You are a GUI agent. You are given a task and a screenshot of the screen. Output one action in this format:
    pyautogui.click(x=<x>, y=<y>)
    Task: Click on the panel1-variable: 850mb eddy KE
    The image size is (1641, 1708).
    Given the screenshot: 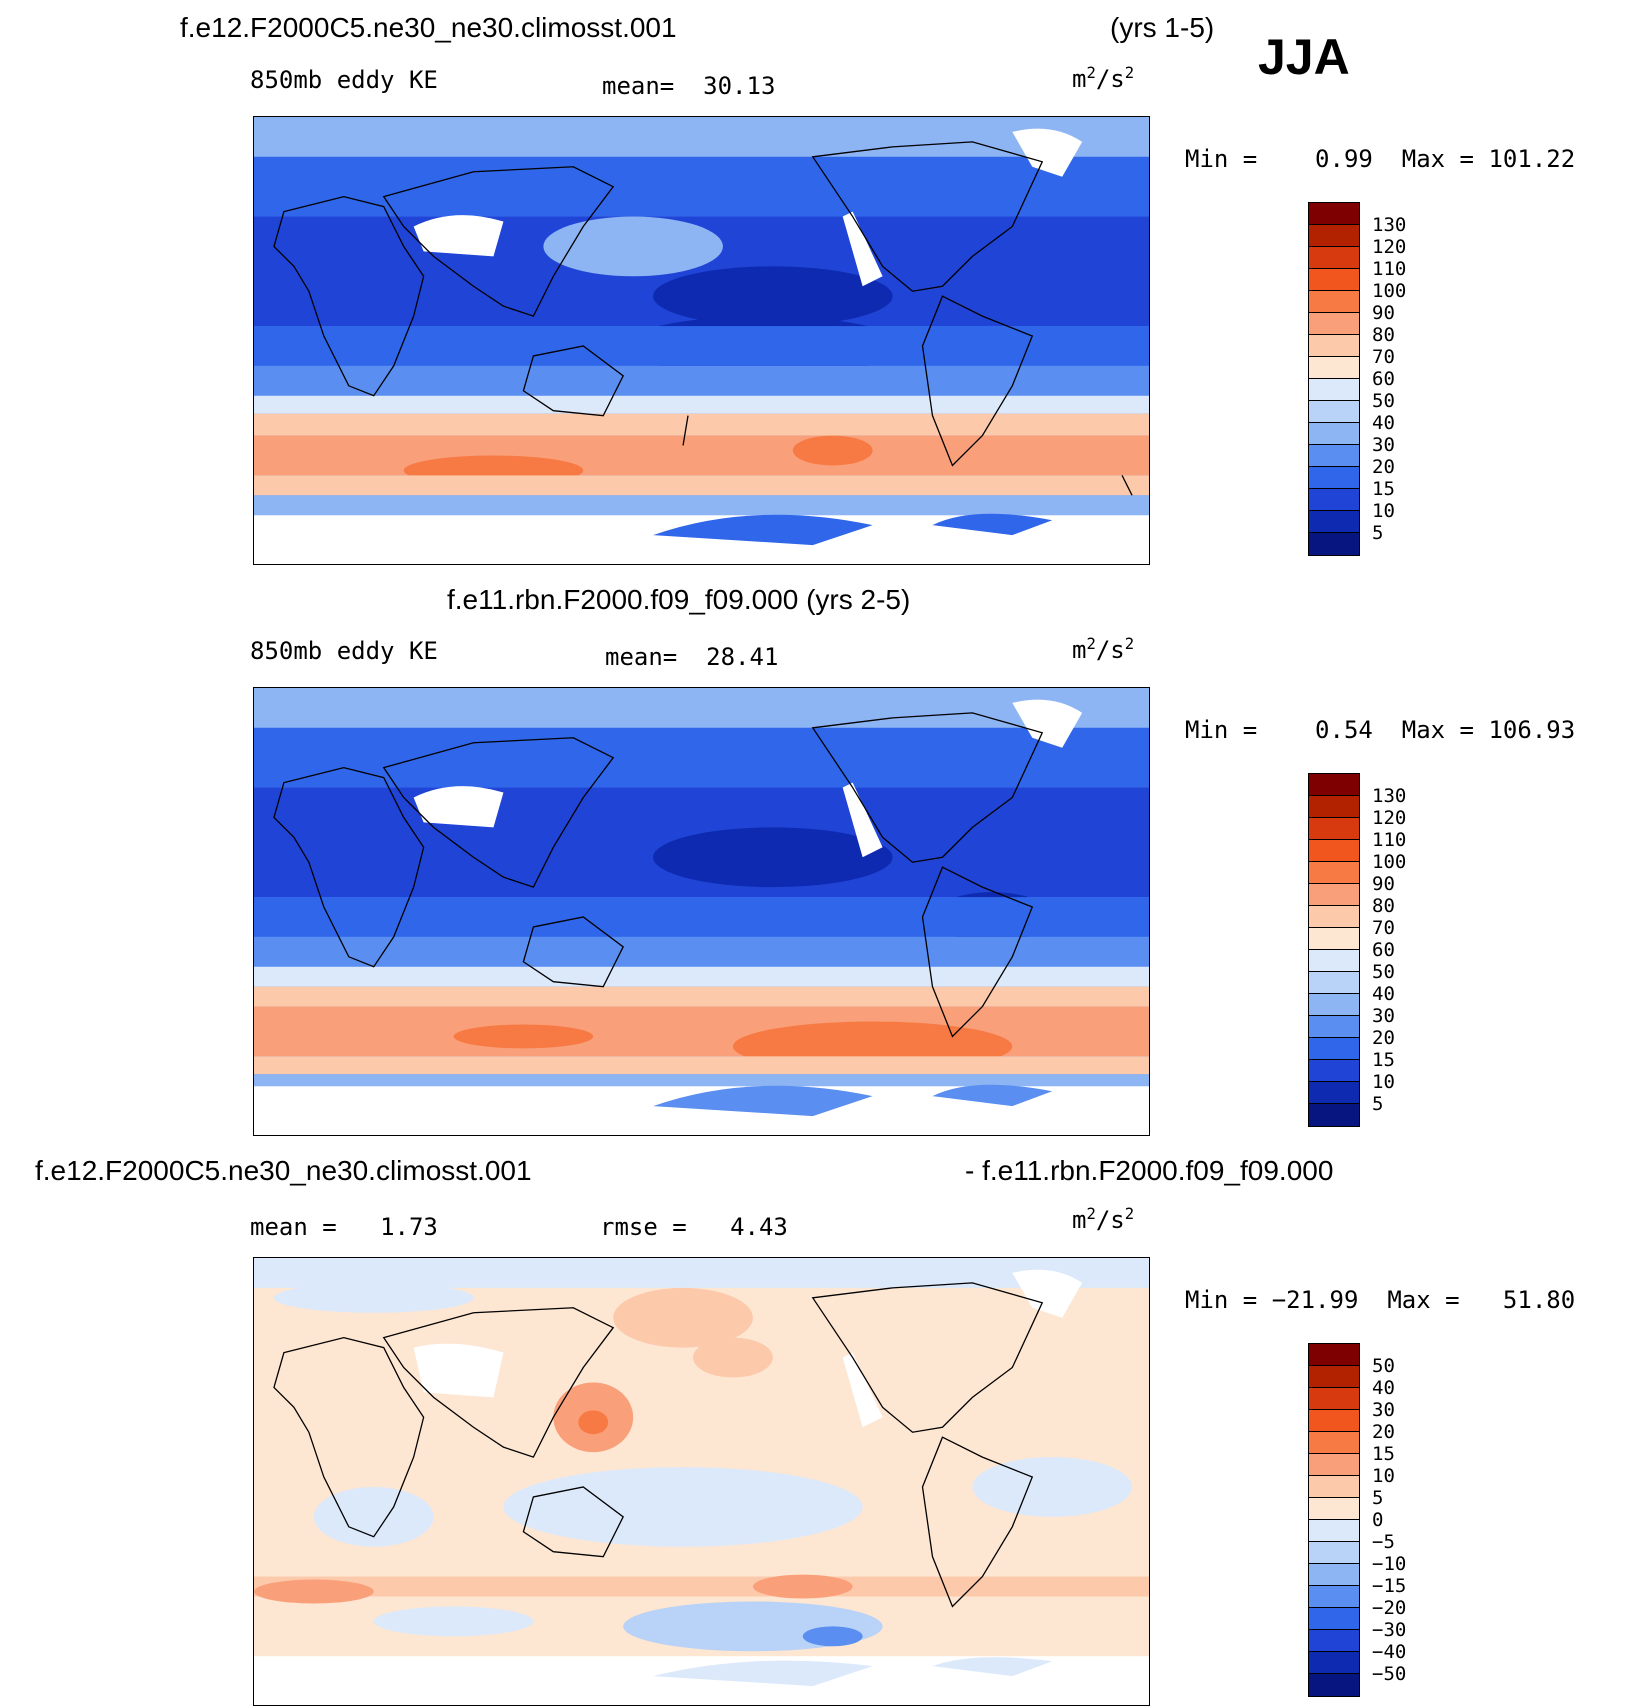 What is the action you would take?
    pyautogui.click(x=344, y=80)
    